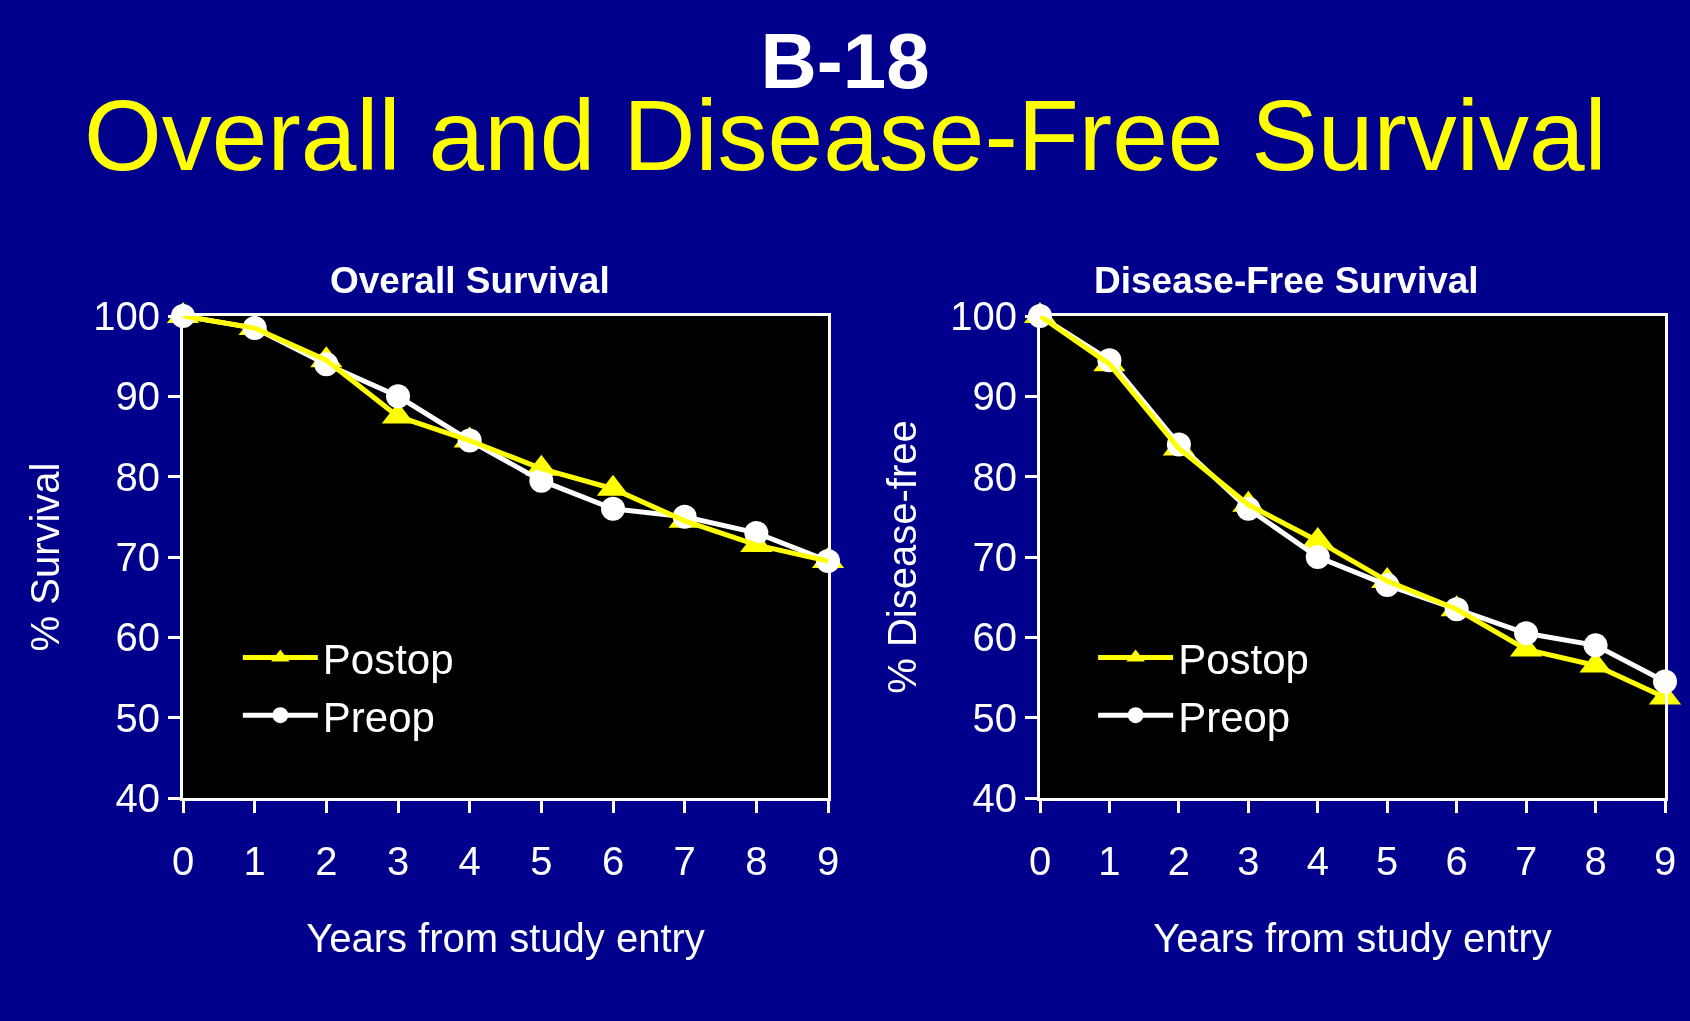 The height and width of the screenshot is (1021, 1690). What do you see at coordinates (1286, 280) in the screenshot?
I see `chart-title: Disease-Free Survival` at bounding box center [1286, 280].